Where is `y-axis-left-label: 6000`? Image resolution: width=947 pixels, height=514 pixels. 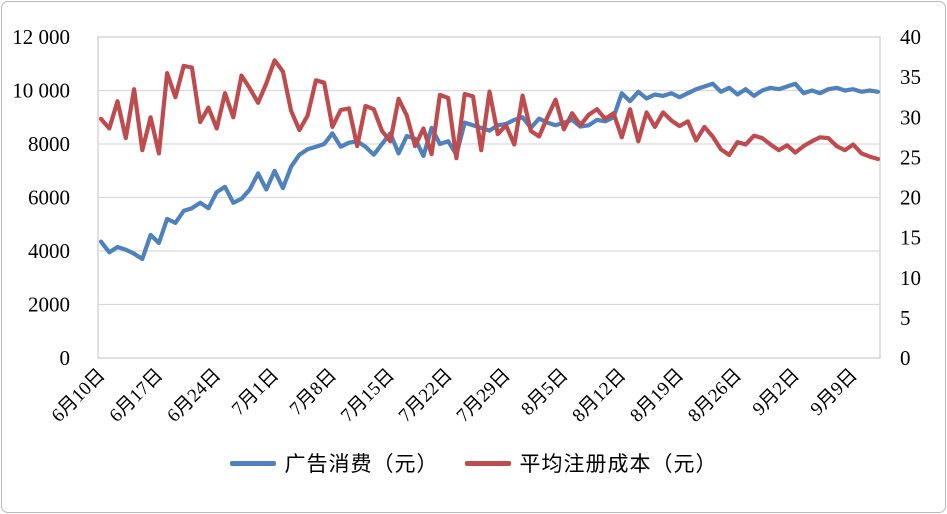
y-axis-left-label: 6000 is located at coordinates (49, 198).